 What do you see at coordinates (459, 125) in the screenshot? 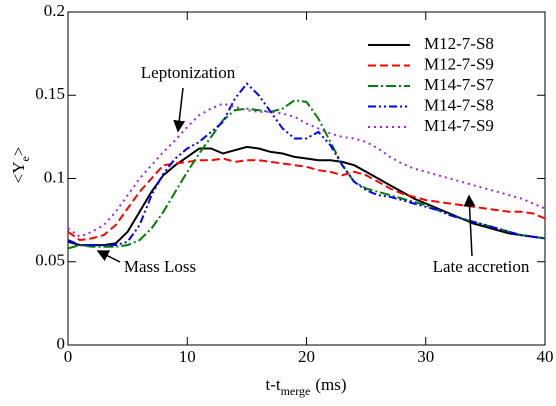
I see `legend-label: M14-7-S9` at bounding box center [459, 125].